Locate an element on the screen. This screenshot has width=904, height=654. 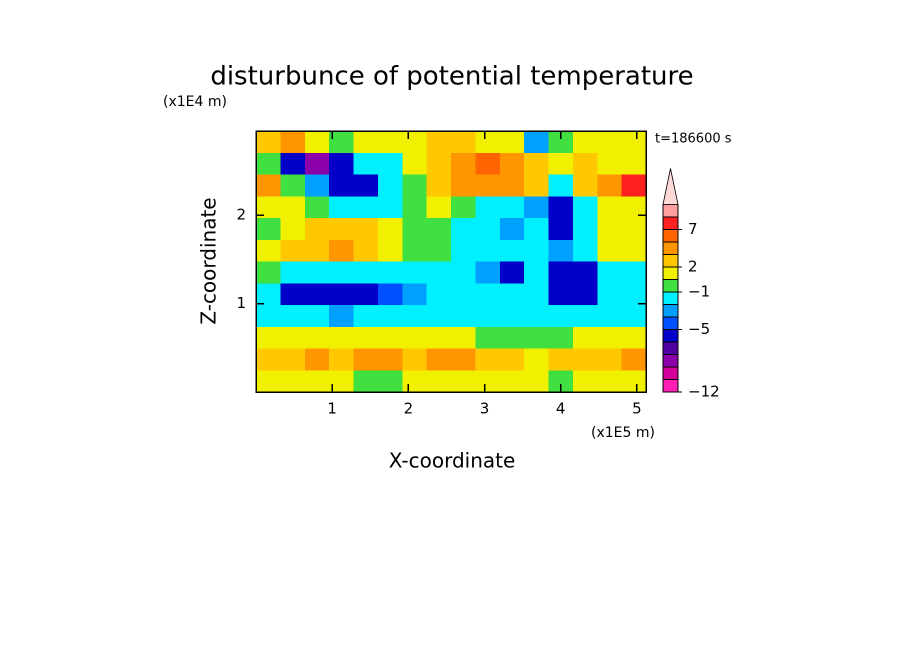
x-tick-label: 4 is located at coordinates (561, 409).